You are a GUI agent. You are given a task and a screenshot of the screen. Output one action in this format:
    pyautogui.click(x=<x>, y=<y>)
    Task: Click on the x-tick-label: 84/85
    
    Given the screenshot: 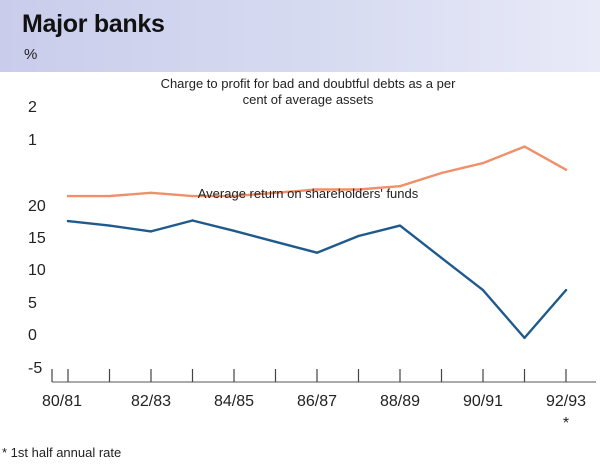 What is the action you would take?
    pyautogui.click(x=234, y=401)
    